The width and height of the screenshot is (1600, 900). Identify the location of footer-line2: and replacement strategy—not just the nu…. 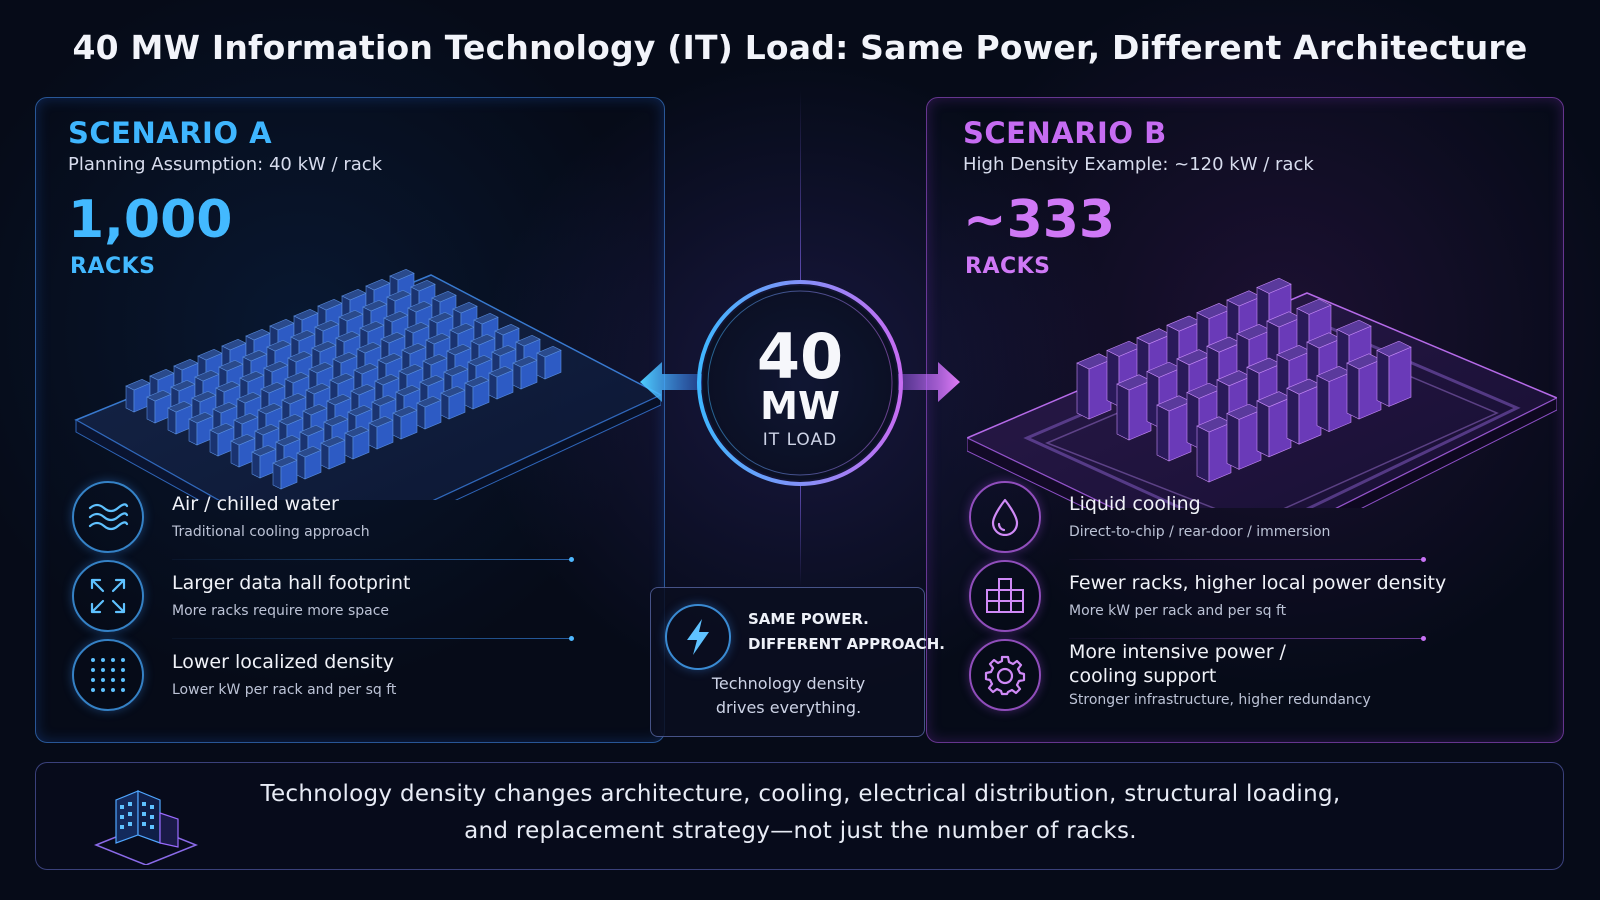
(800, 831).